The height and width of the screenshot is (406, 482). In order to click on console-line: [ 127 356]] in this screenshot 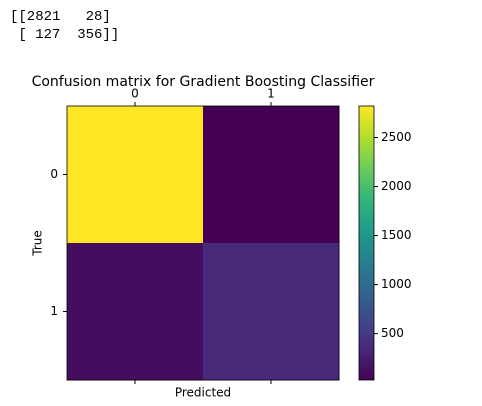, I will do `click(65, 35)`.